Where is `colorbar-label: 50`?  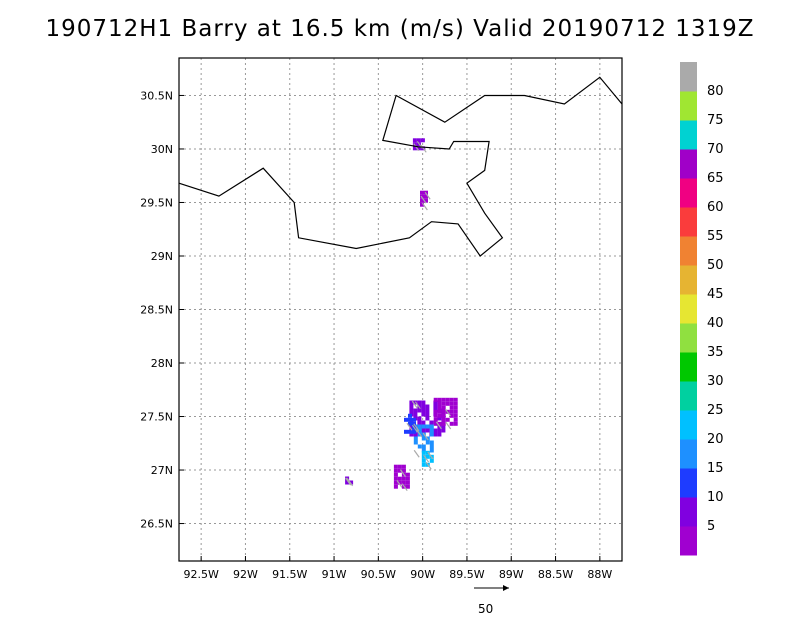
colorbar-label: 50 is located at coordinates (715, 265).